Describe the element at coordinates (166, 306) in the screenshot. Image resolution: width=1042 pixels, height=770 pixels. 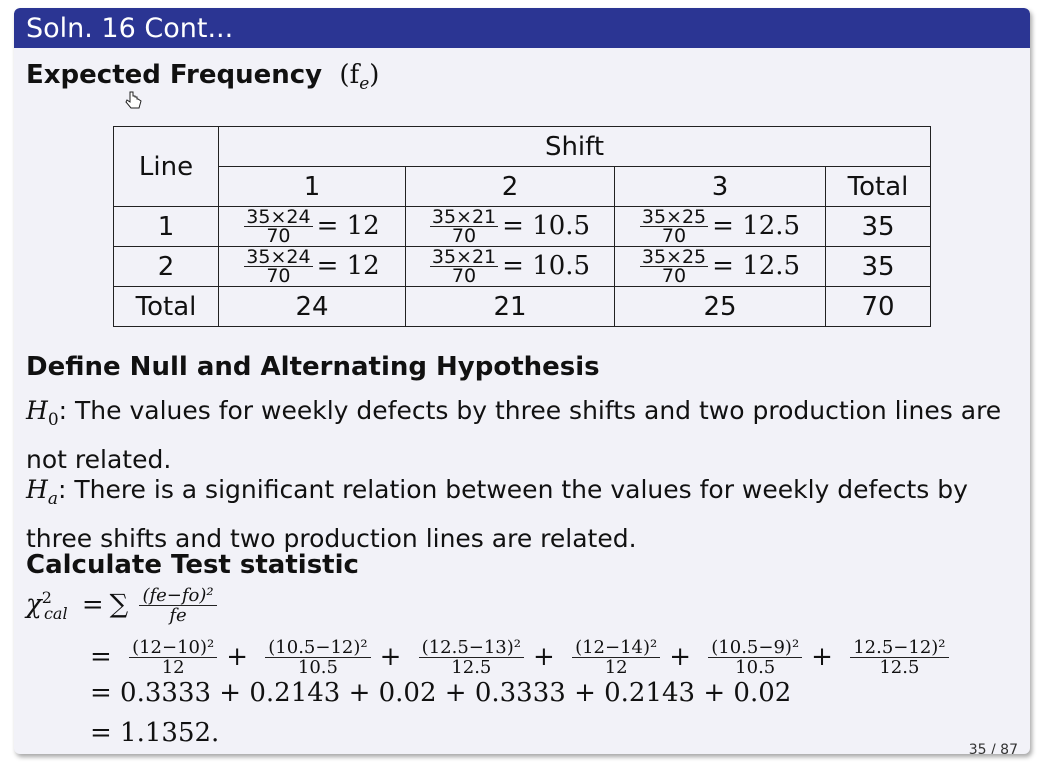
I see `total-label: Total` at that location.